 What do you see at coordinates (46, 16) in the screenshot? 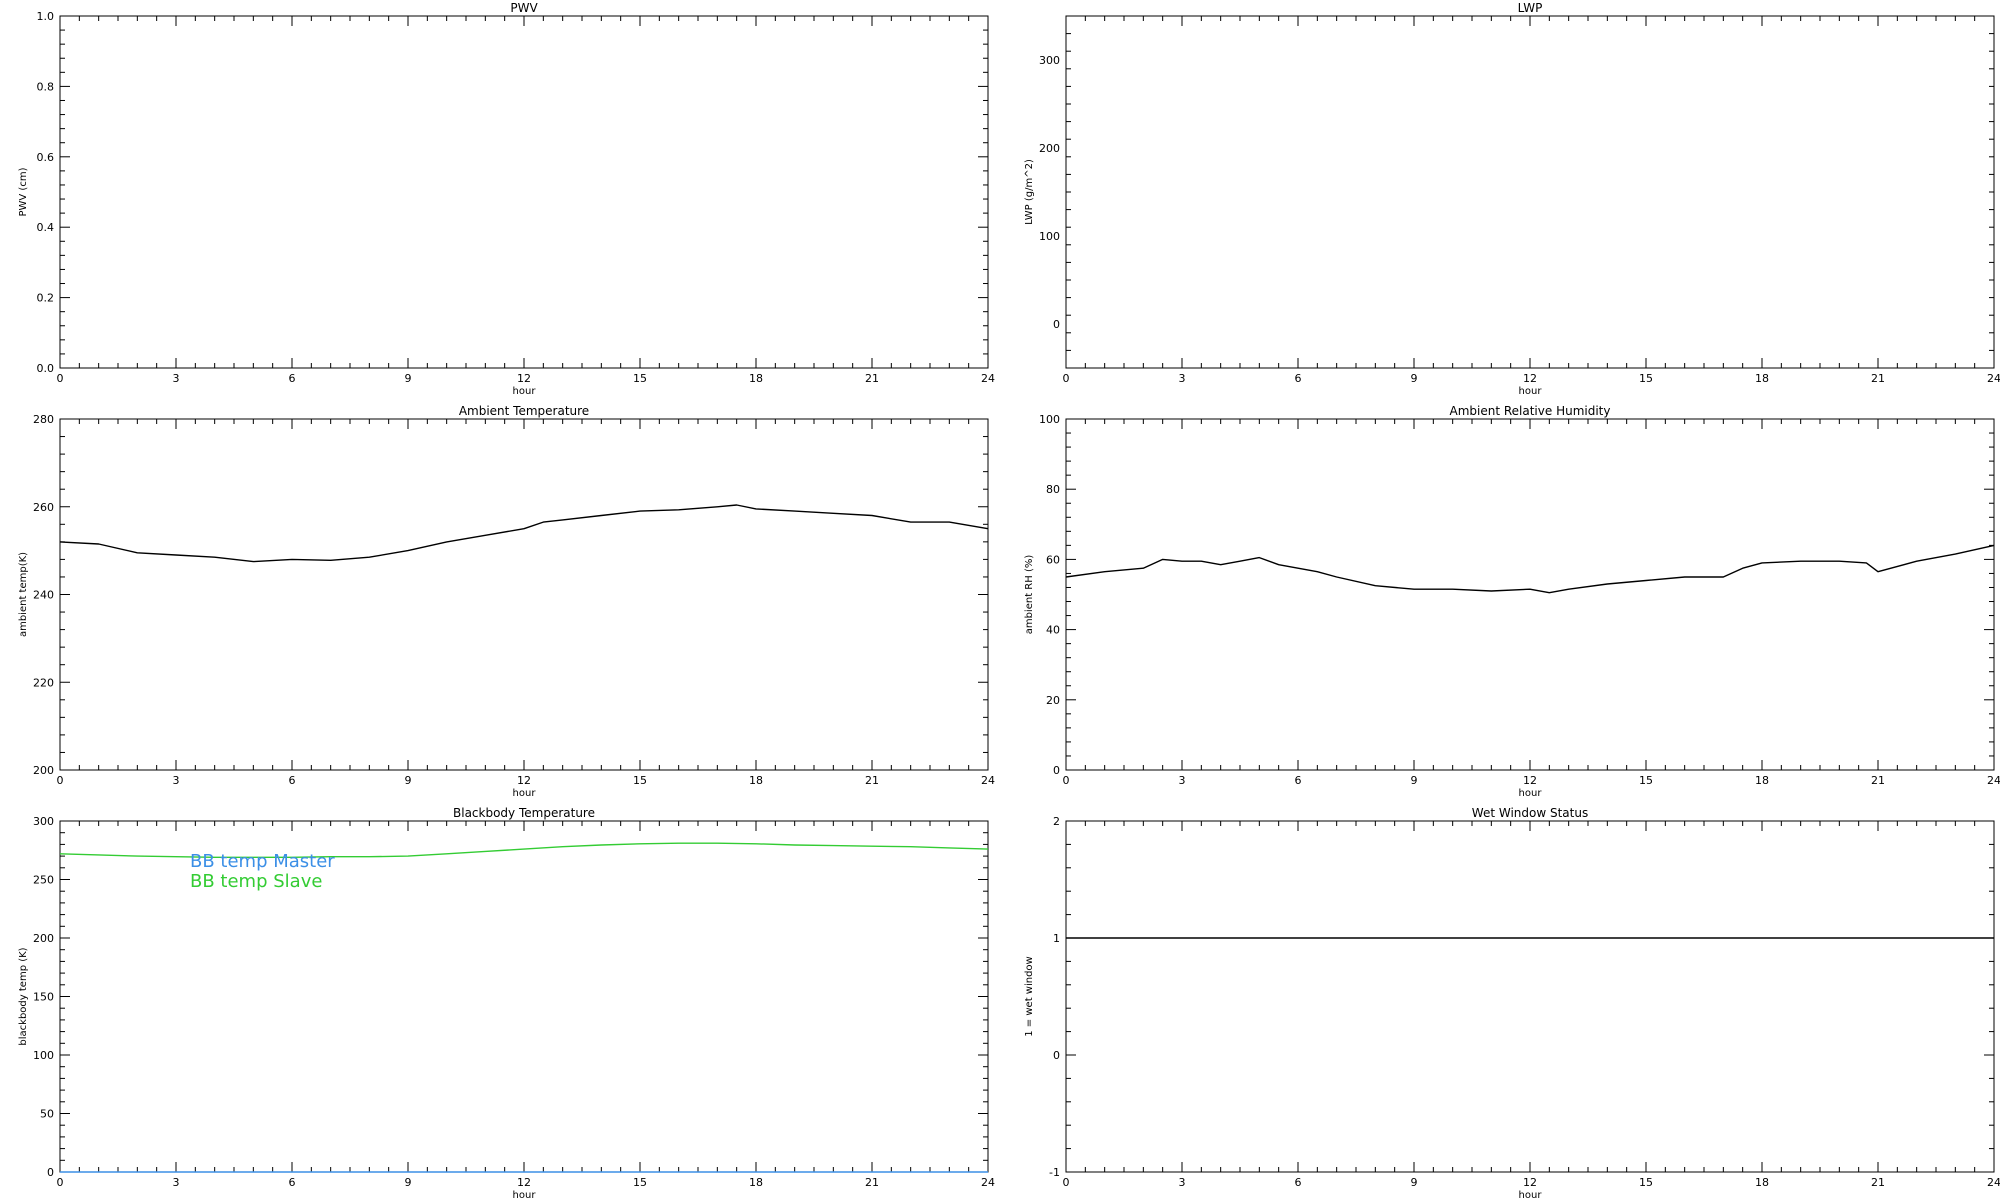
I see `y-tick-label: 1.0` at bounding box center [46, 16].